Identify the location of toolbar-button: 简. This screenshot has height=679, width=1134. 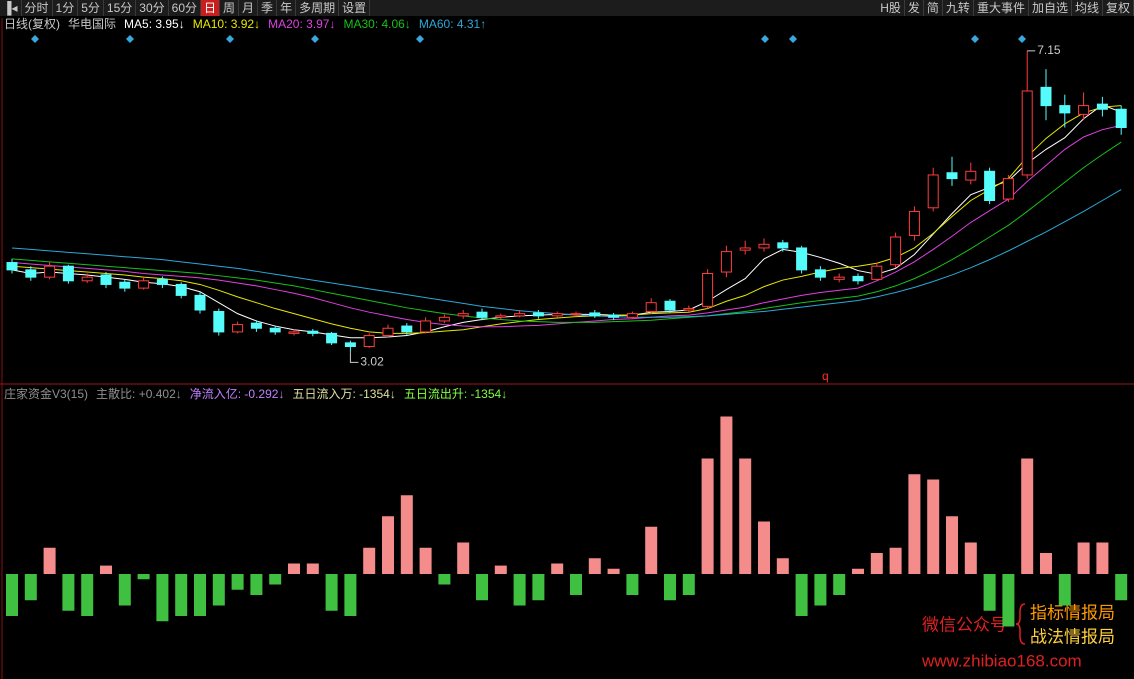
(933, 8).